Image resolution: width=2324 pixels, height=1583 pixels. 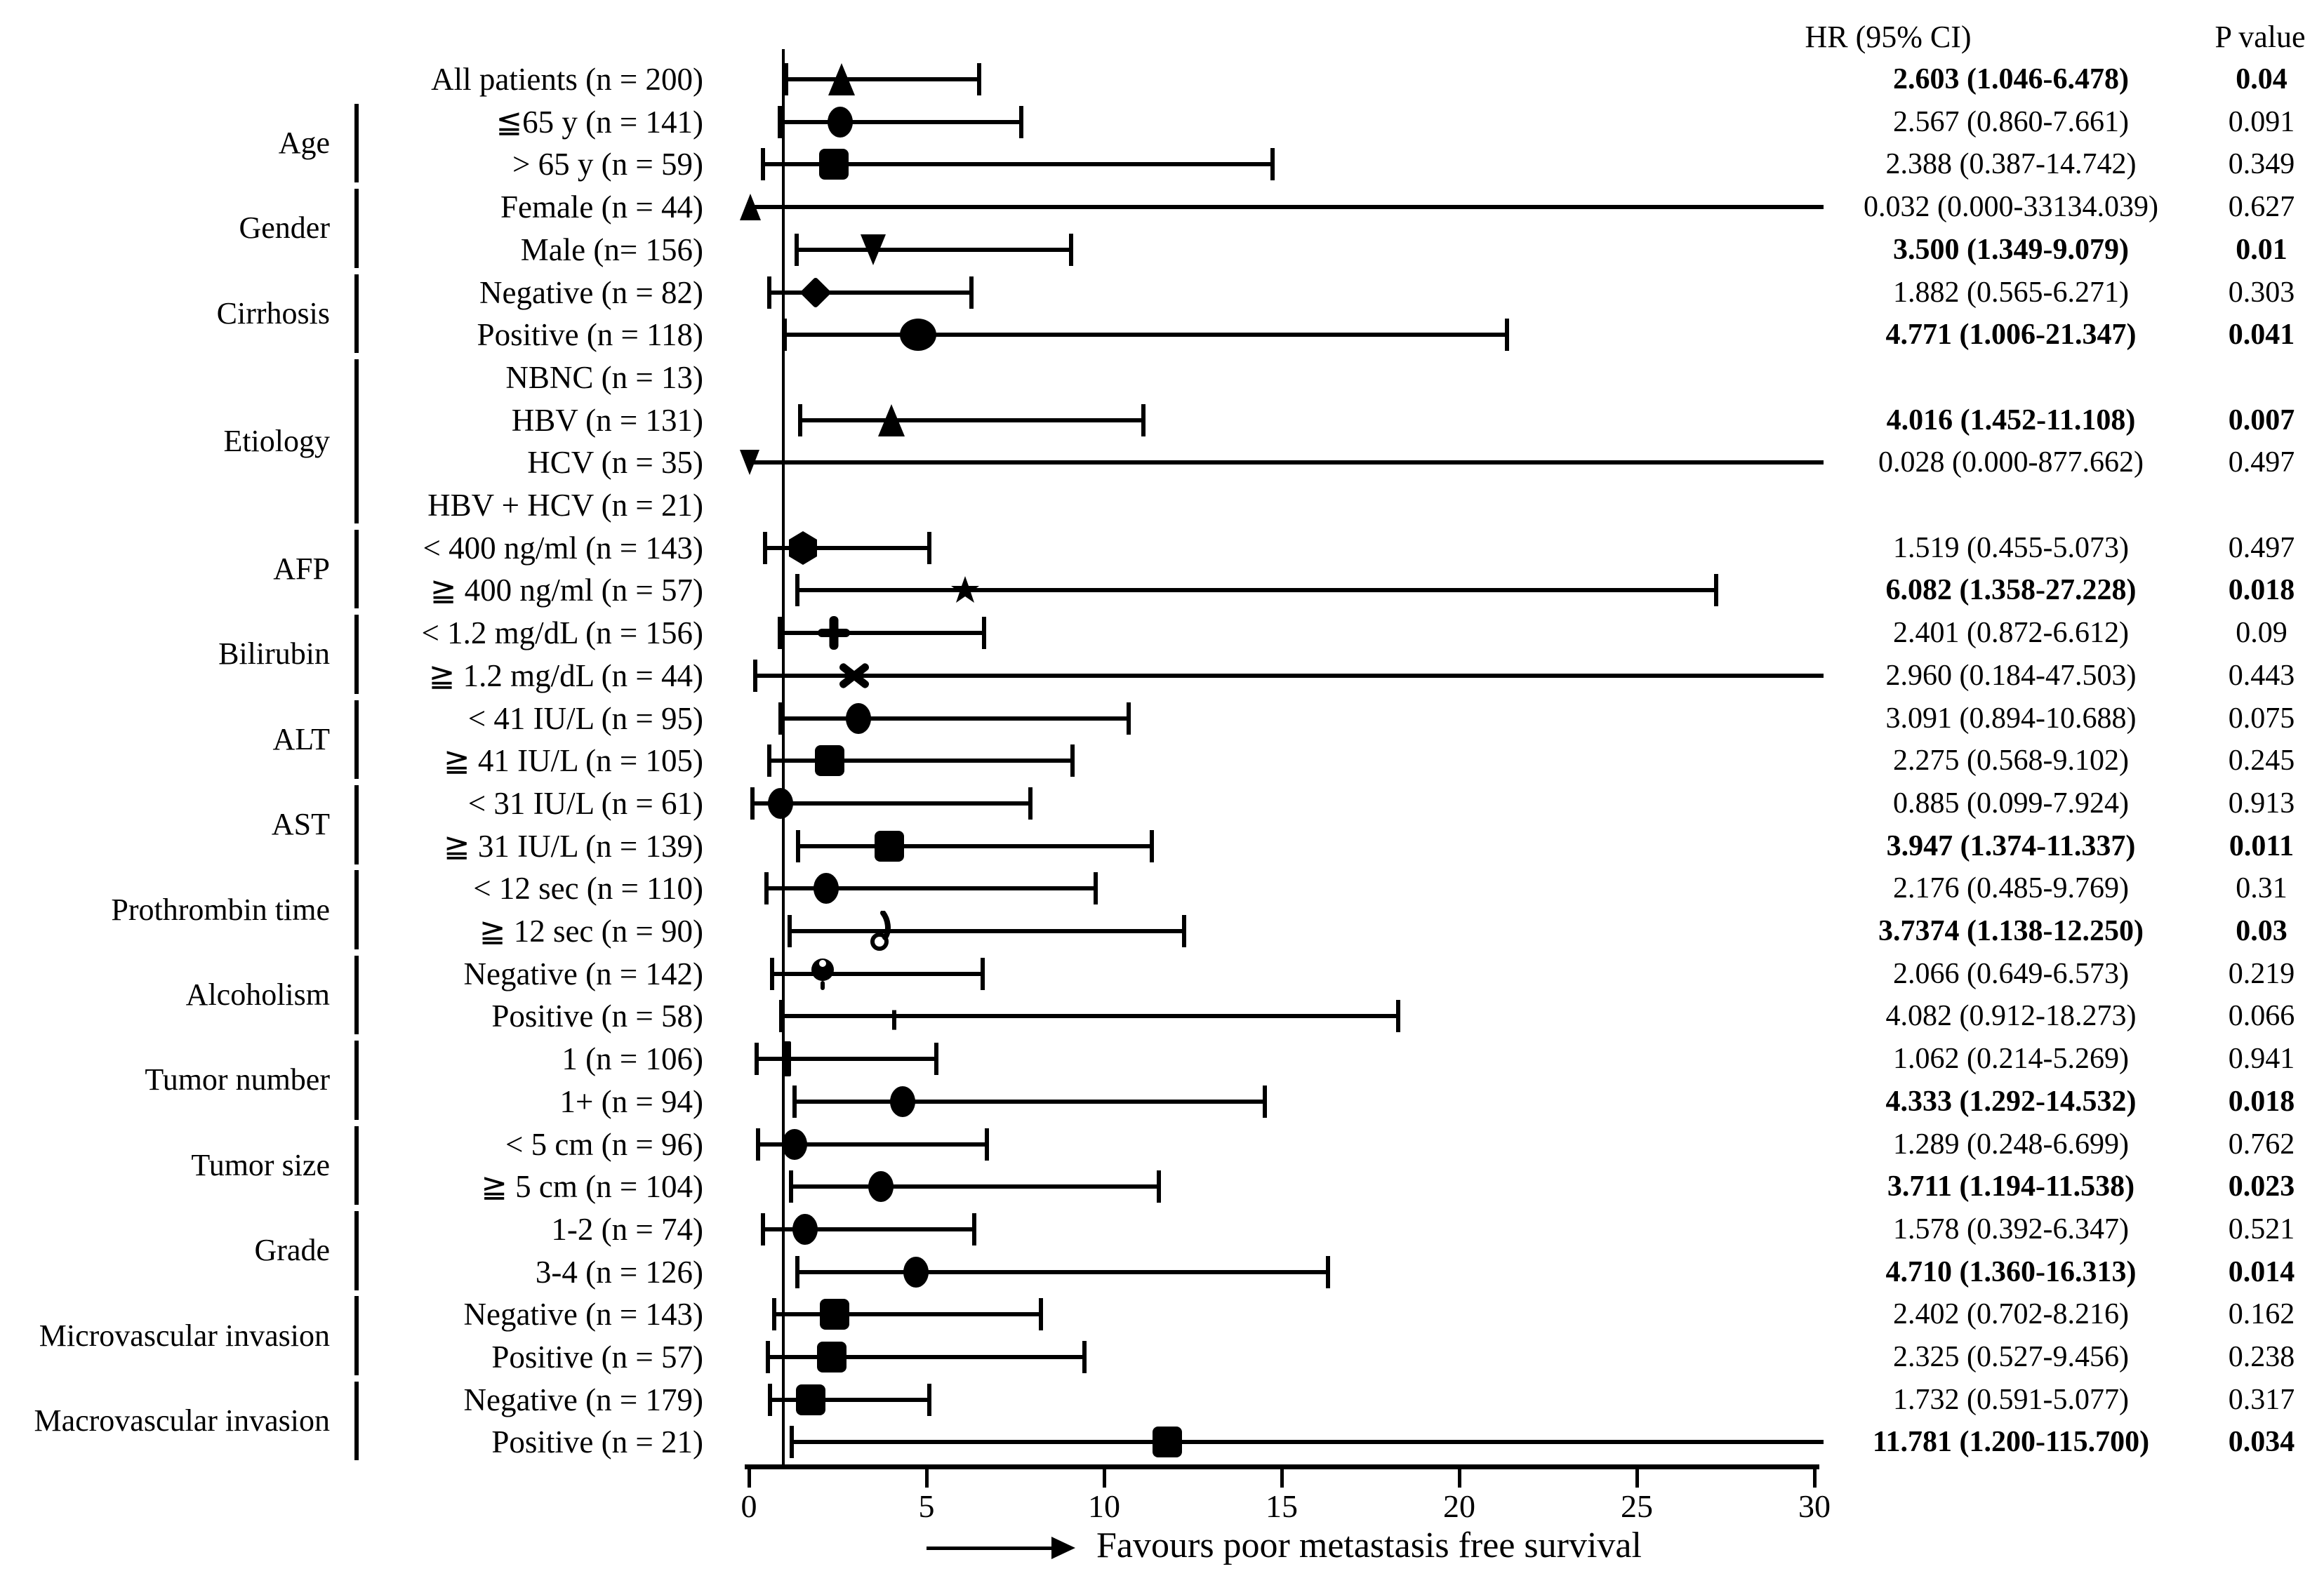 What do you see at coordinates (1063, 1548) in the screenshot?
I see `favours-arrowhead-icon` at bounding box center [1063, 1548].